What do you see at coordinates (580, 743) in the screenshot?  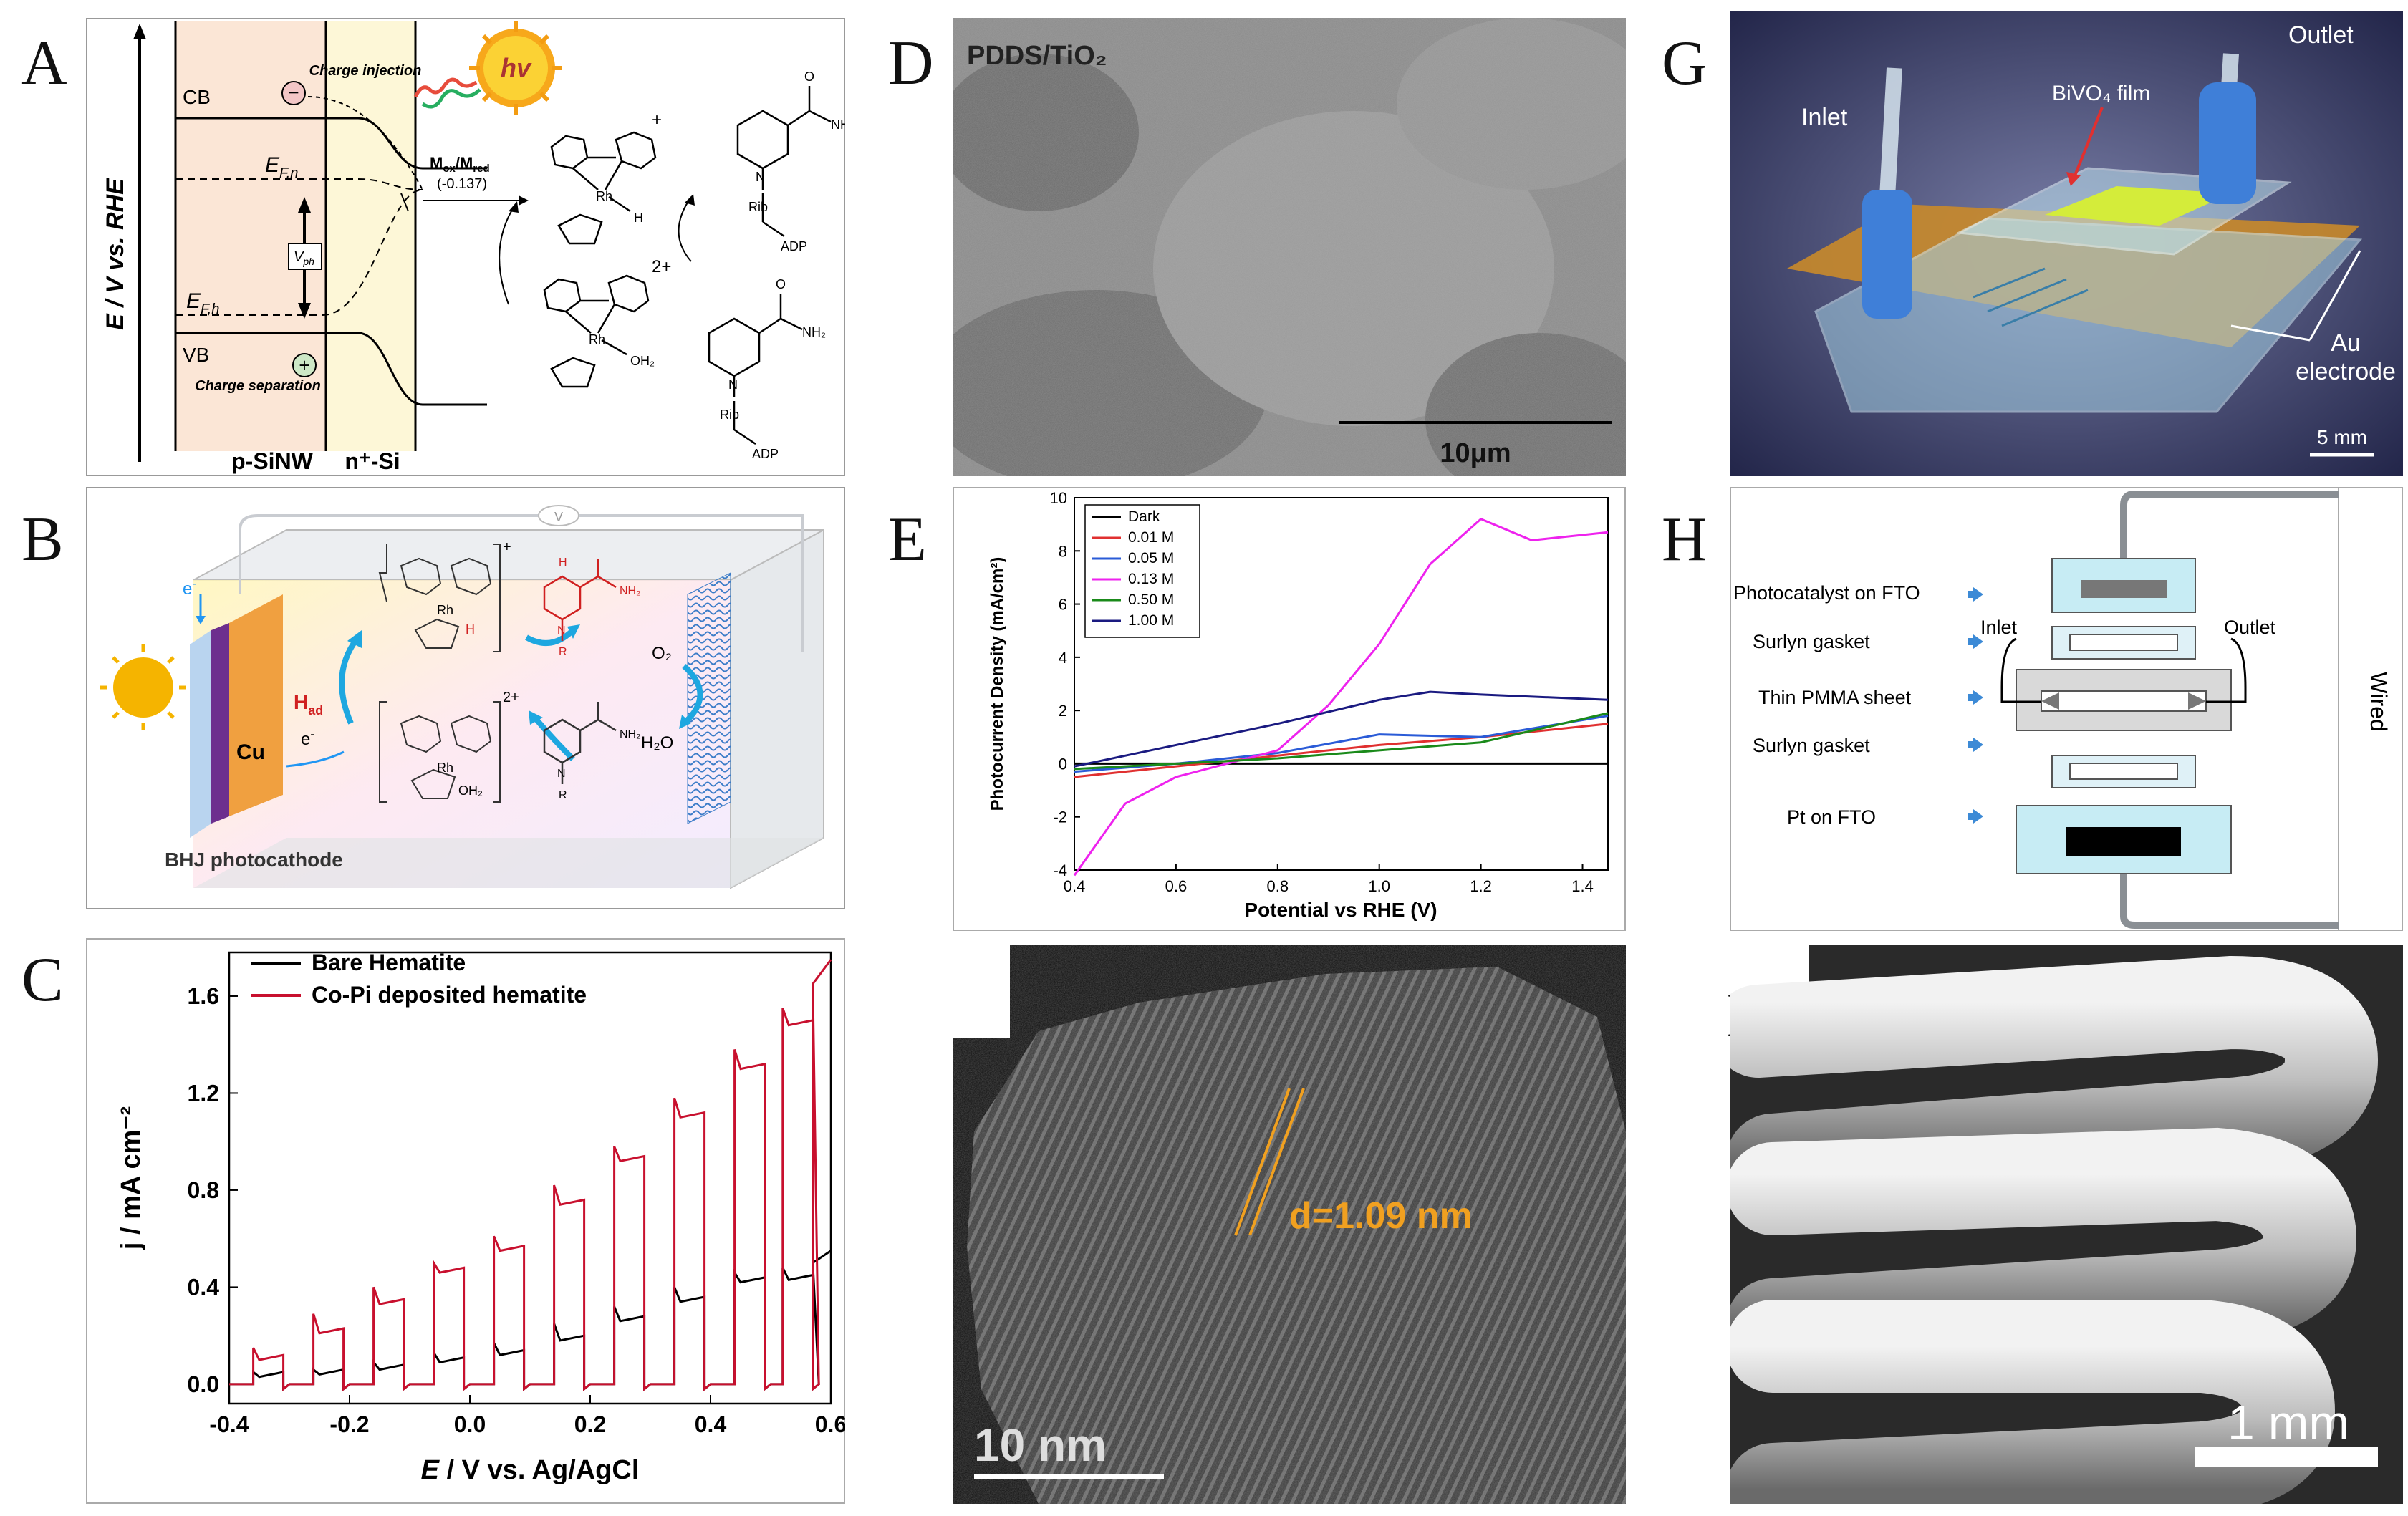 I see `nad-structure-b` at bounding box center [580, 743].